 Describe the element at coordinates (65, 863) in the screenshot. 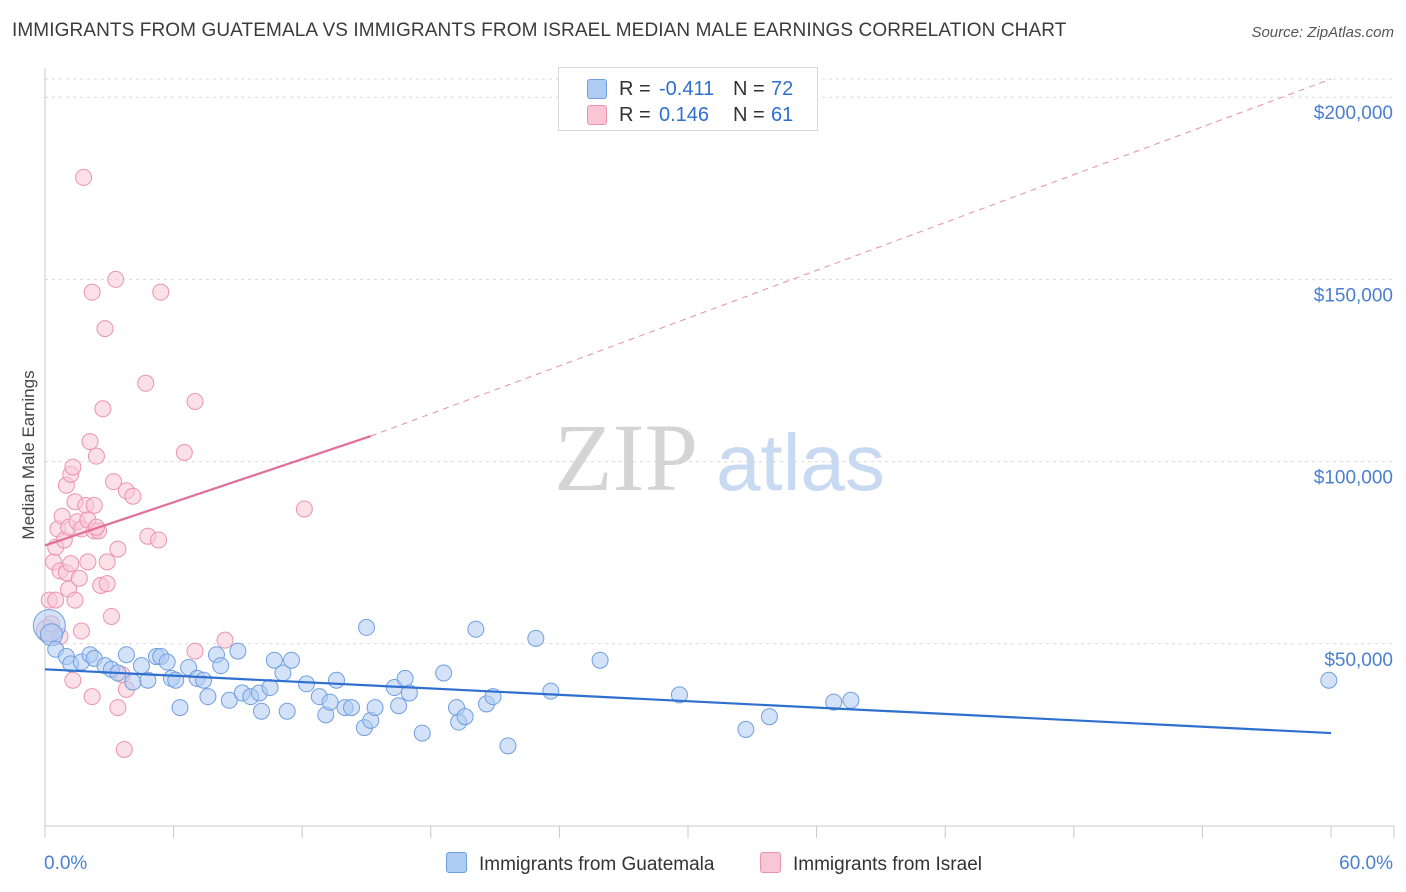

I see `x-tick-label-min: 0.0%` at that location.